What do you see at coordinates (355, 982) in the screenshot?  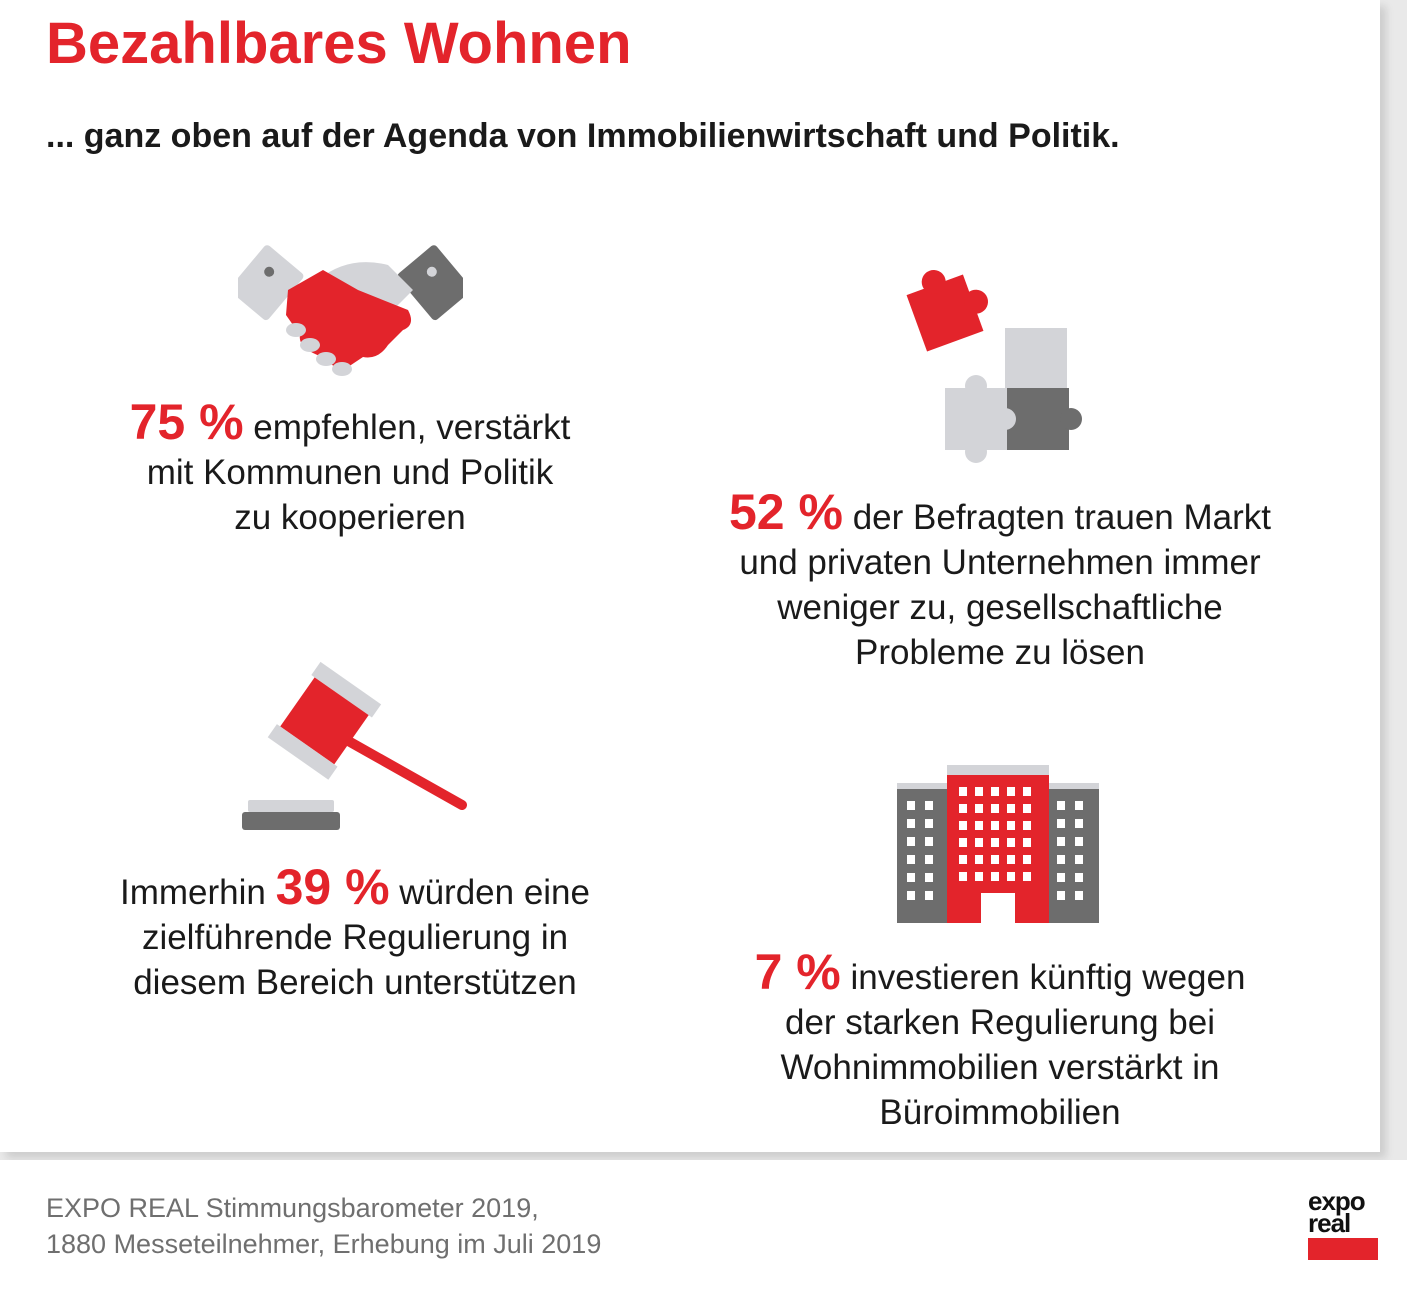 I see `stat-text-line: diesem Bereich unterstützen` at bounding box center [355, 982].